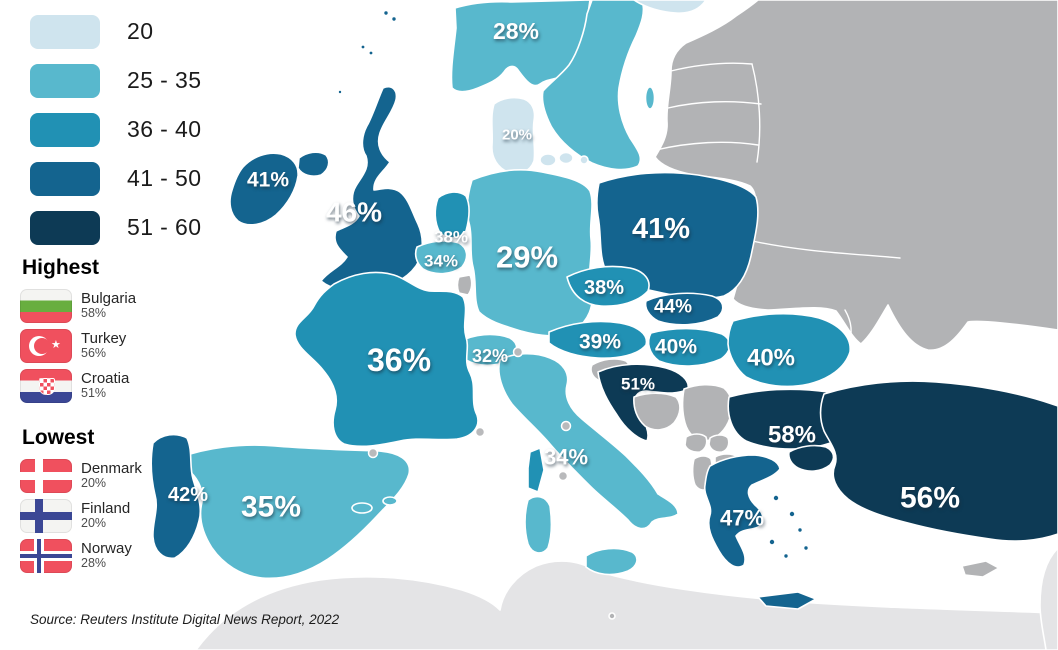 The width and height of the screenshot is (1058, 650). Describe the element at coordinates (441, 261) in the screenshot. I see `map-value-label-belgium: 34%` at that location.